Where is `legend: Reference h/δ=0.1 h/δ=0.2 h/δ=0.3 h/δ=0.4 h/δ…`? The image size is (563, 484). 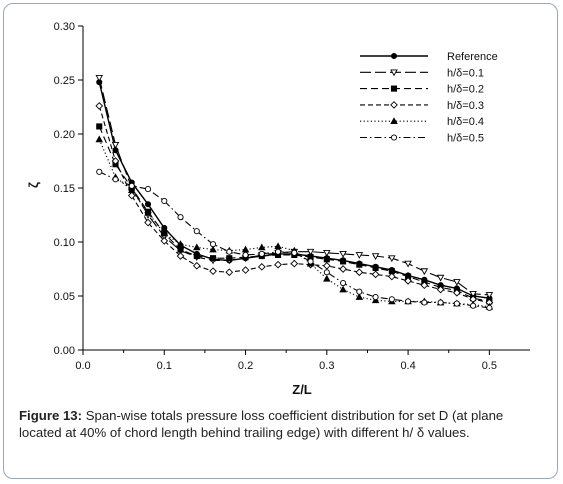 legend: Reference h/δ=0.1 h/δ=0.2 h/δ=0.3 h/δ=0.4 h/δ… is located at coordinates (432, 98).